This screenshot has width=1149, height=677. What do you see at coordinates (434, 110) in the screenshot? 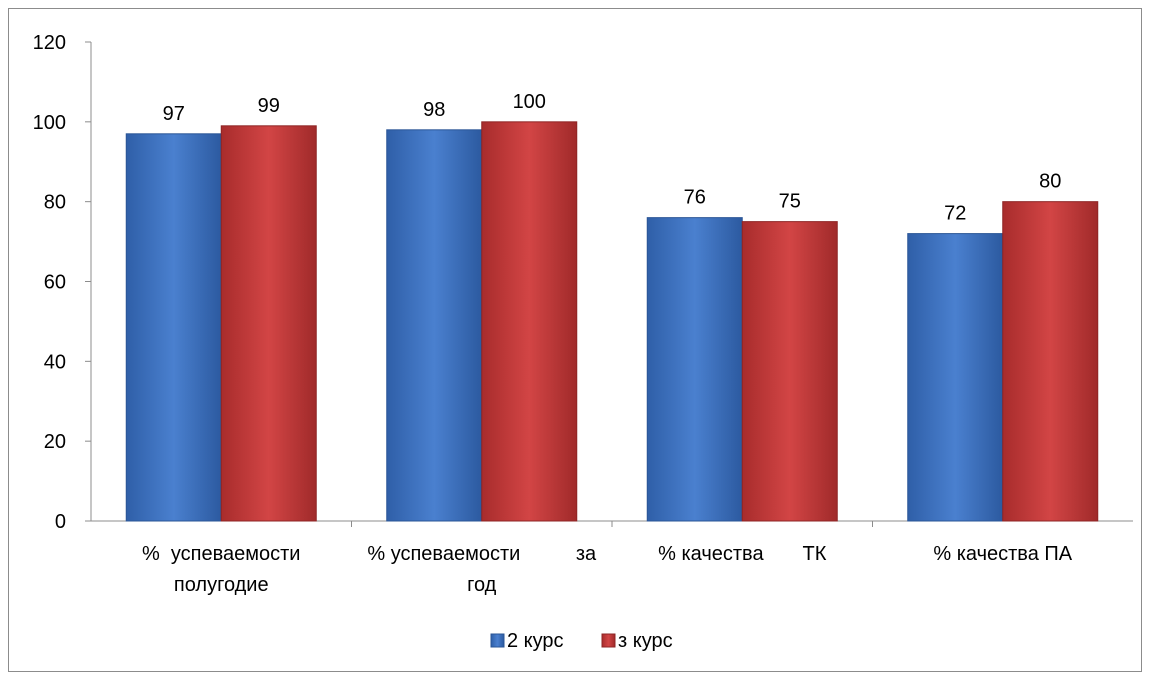
I see `data-label: 98` at bounding box center [434, 110].